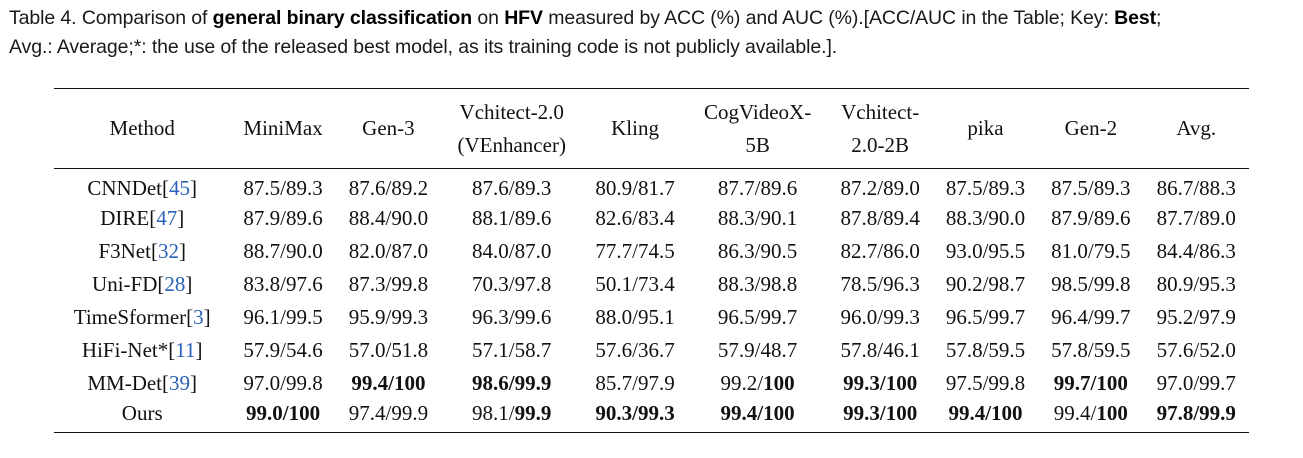 This screenshot has width=1303, height=458. What do you see at coordinates (985, 349) in the screenshot?
I see `score-value: 57.8/59.5` at bounding box center [985, 349].